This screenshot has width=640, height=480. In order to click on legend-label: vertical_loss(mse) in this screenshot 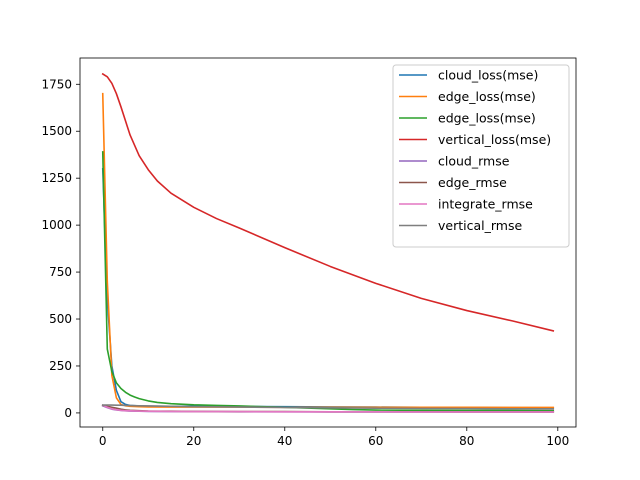, I will do `click(494, 139)`.